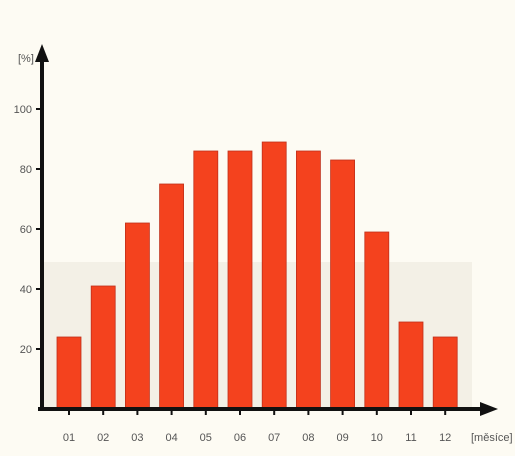 Image resolution: width=515 pixels, height=456 pixels. Describe the element at coordinates (342, 438) in the screenshot. I see `x-tick-label-09: 09` at that location.